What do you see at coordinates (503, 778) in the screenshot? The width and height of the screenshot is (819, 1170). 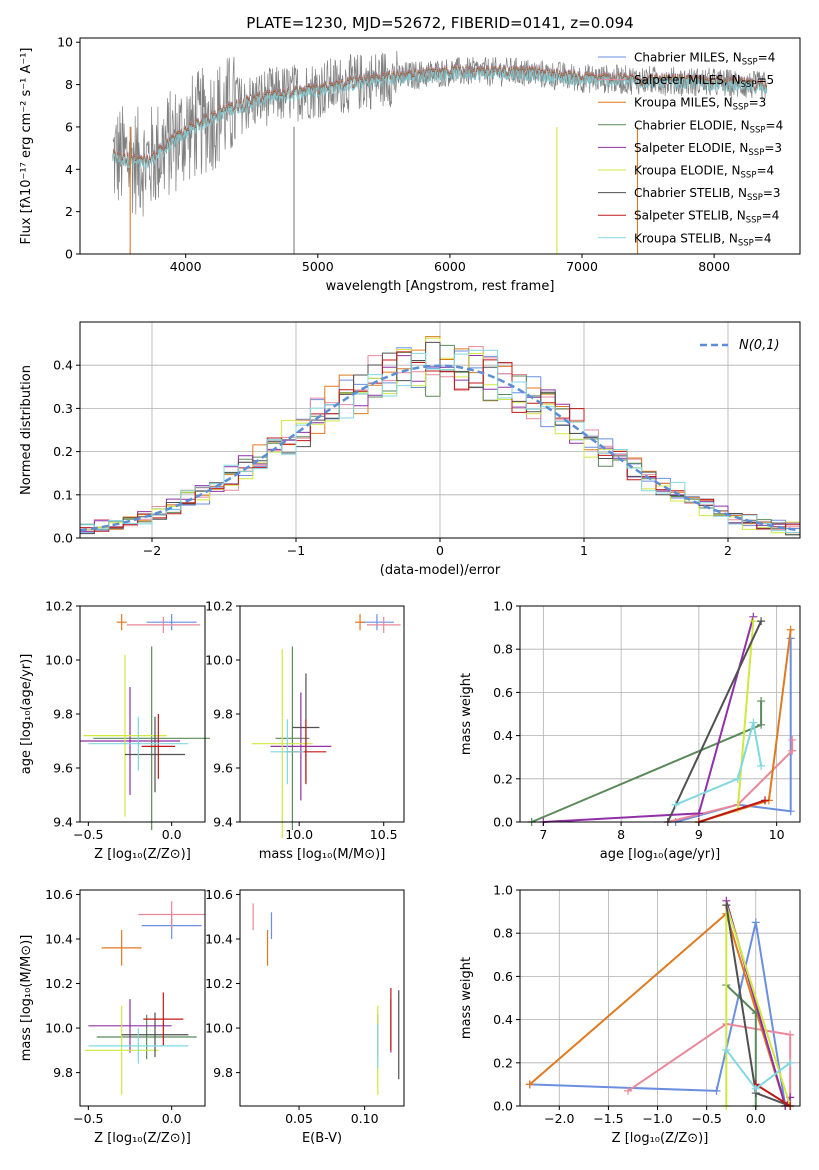 I see `y-tick-label: 0.2` at bounding box center [503, 778].